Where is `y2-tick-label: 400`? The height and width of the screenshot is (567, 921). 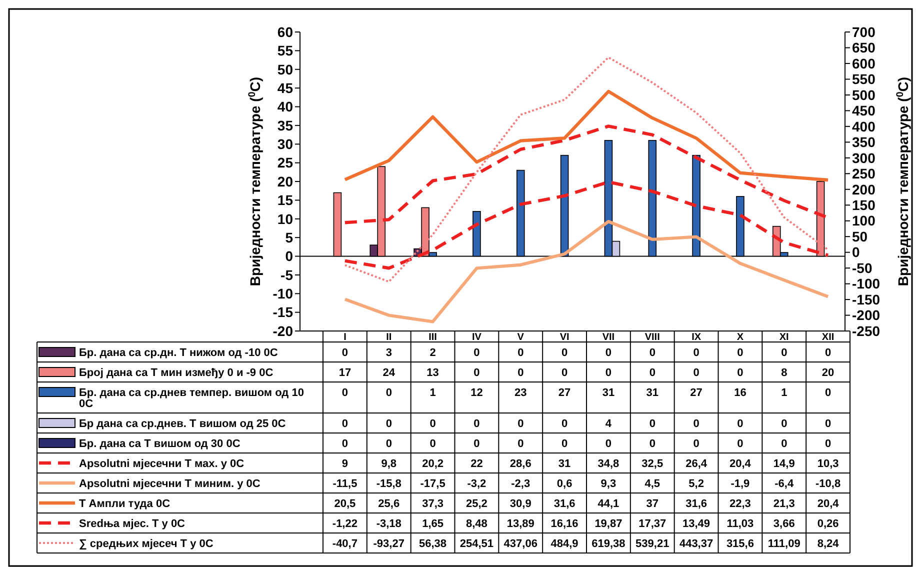 y2-tick-label: 400 is located at coordinates (864, 126).